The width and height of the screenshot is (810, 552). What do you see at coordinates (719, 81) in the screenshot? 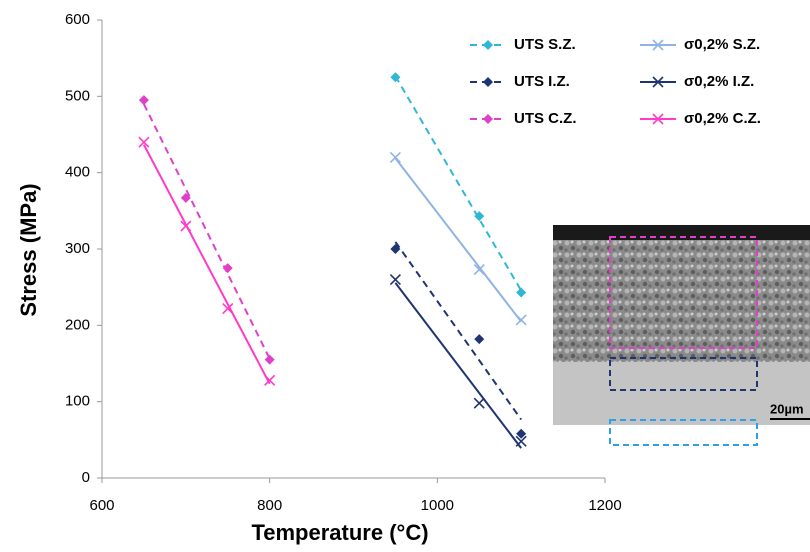
I see `legend-label: σ0,2% I.Z.` at bounding box center [719, 81].